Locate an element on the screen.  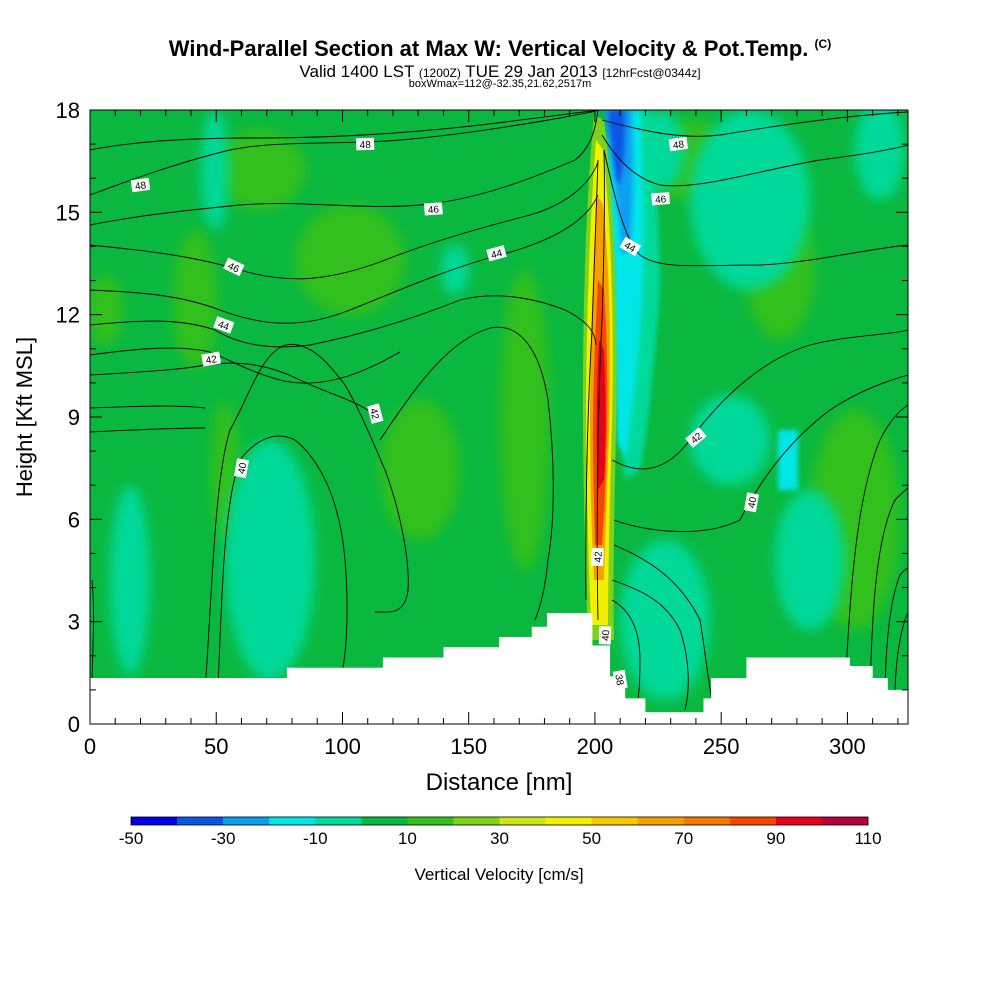
colorbar-tick-label: 90 is located at coordinates (775, 838).